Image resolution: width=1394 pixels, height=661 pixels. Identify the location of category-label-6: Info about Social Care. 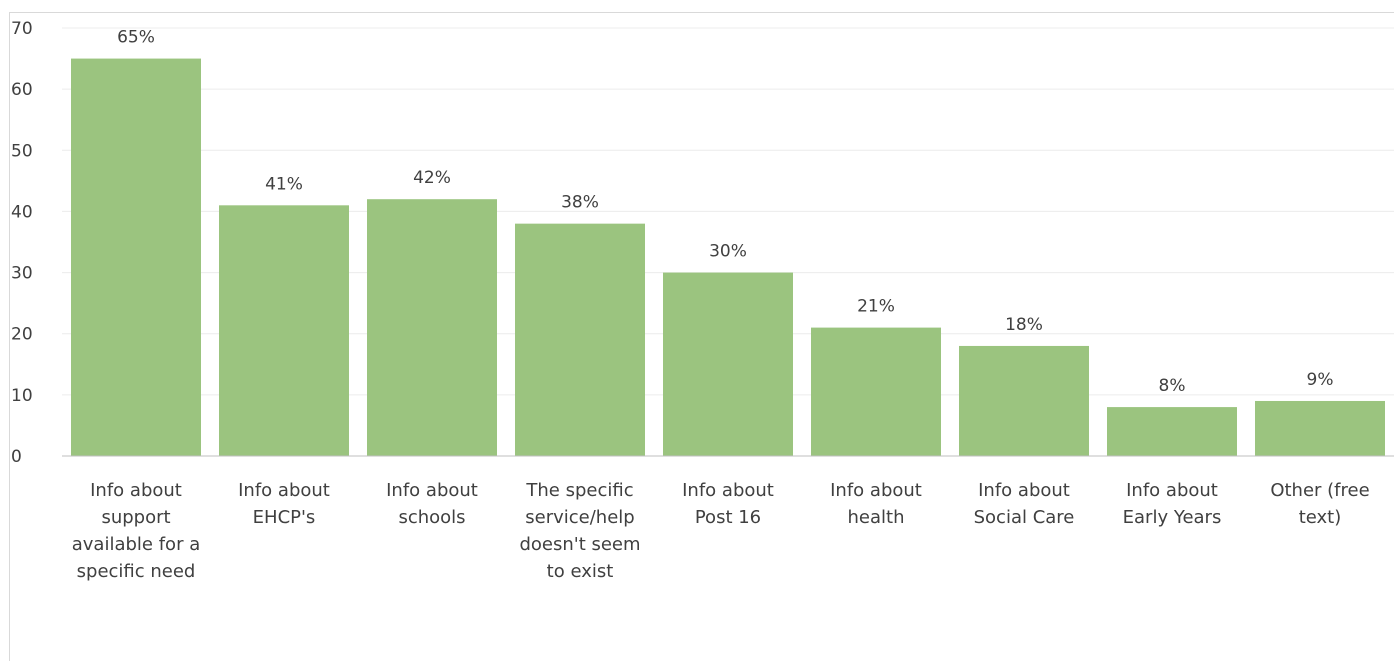
(1024, 504).